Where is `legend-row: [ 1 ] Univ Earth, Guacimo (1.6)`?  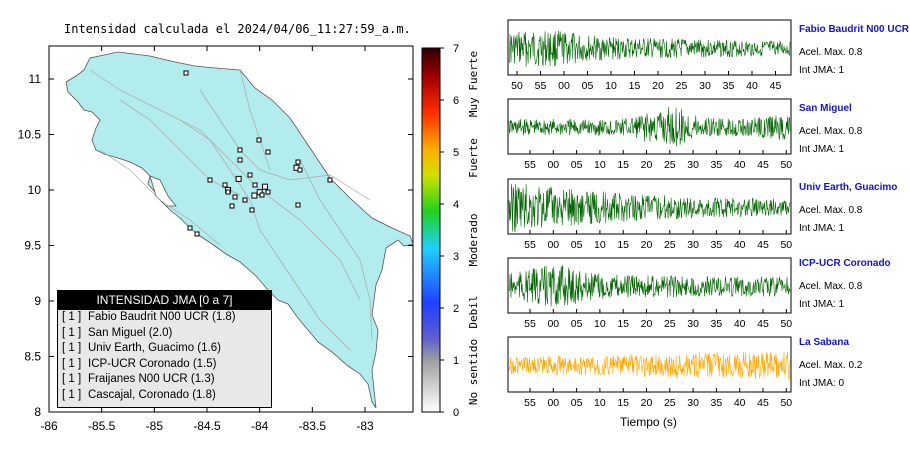 legend-row: [ 1 ] Univ Earth, Guacimo (1.6) is located at coordinates (164, 349).